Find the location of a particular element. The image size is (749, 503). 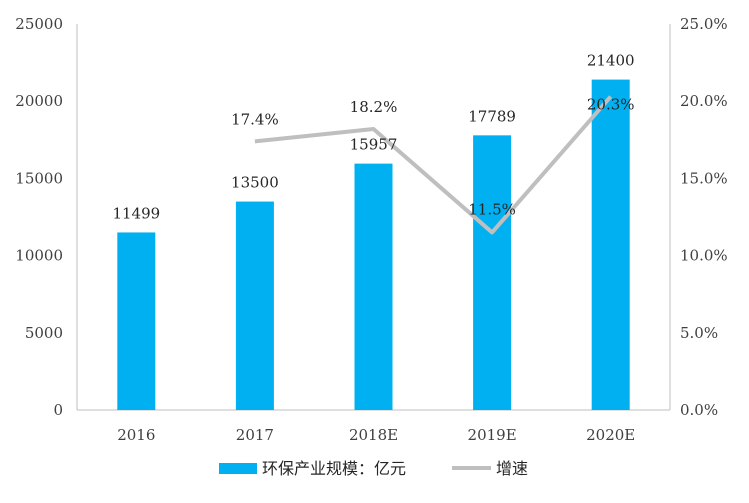

bar-value-label: 21400 is located at coordinates (611, 61).